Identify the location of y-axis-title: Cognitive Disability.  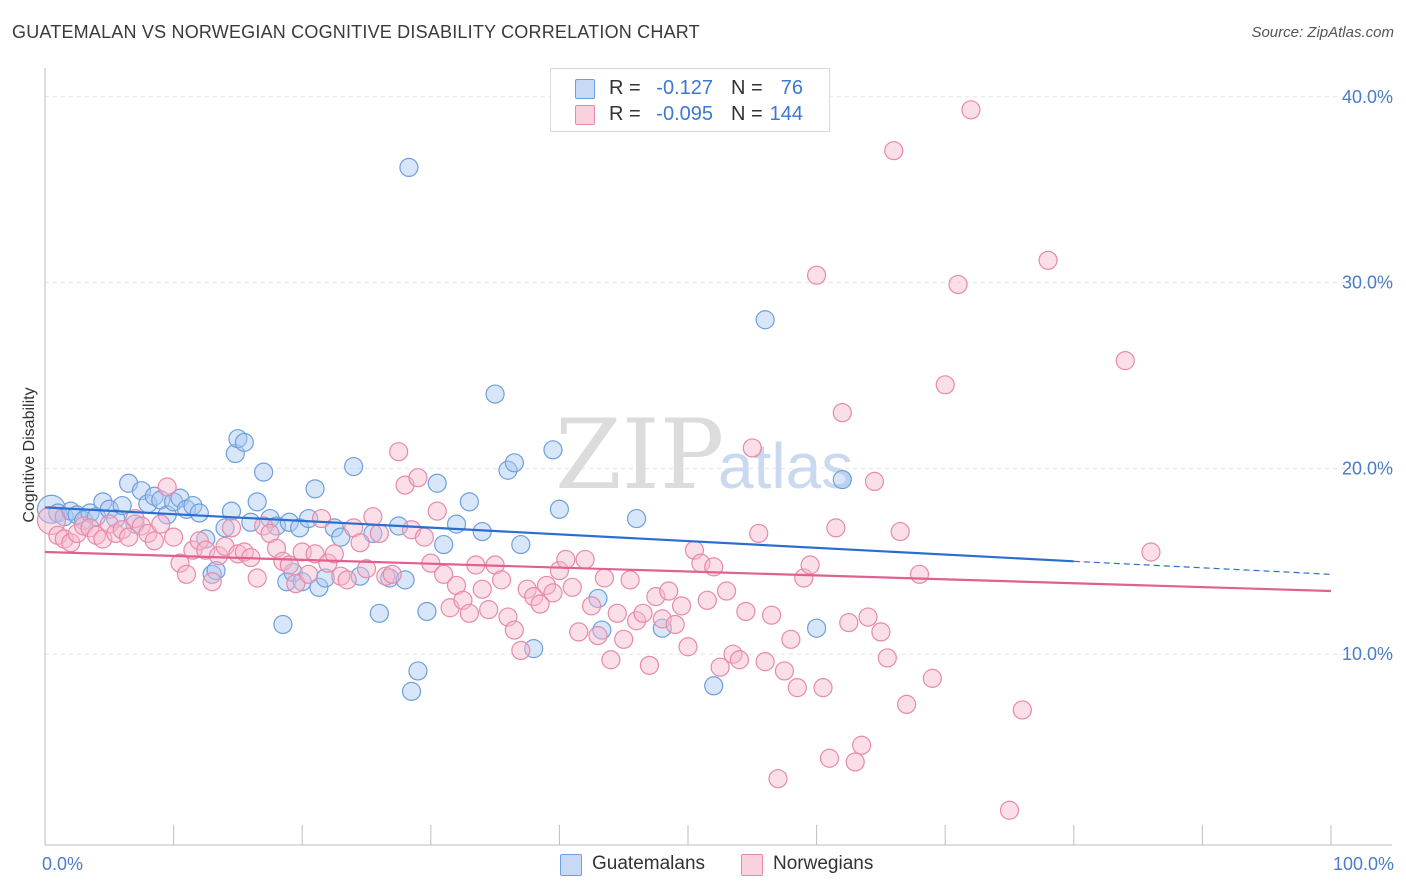
(29, 454).